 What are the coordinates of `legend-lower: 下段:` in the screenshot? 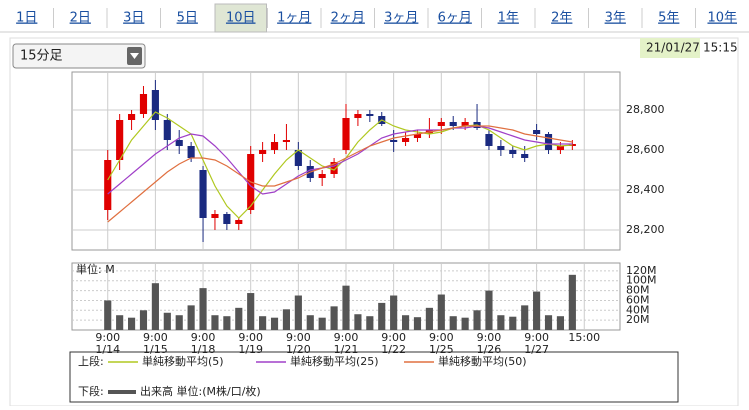 It's located at (91, 391).